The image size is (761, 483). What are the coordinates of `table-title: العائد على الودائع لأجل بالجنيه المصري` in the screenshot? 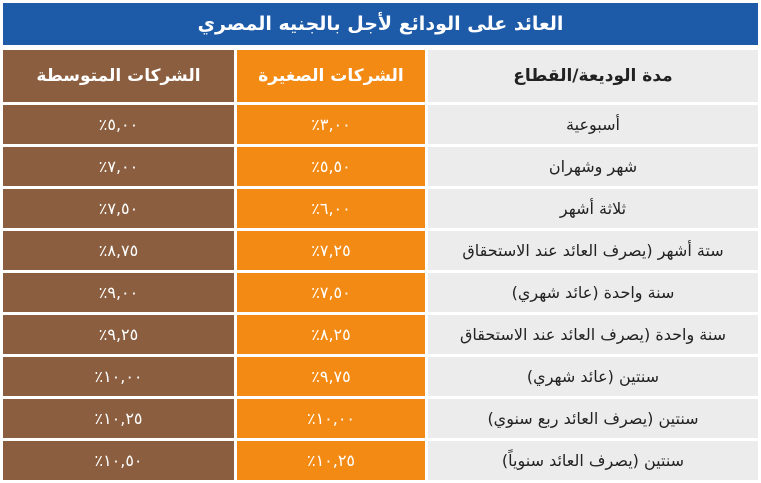 It's located at (380, 24).